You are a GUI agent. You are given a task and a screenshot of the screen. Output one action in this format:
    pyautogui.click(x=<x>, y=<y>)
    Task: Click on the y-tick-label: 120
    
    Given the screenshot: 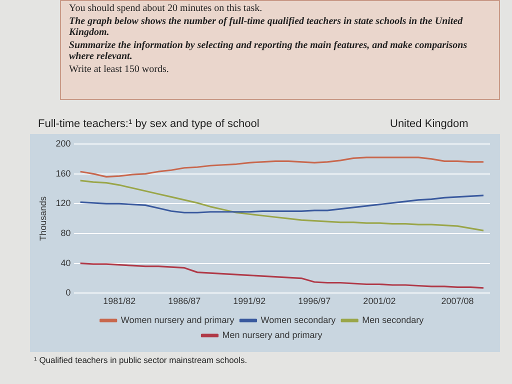 What is the action you would take?
    pyautogui.click(x=63, y=203)
    